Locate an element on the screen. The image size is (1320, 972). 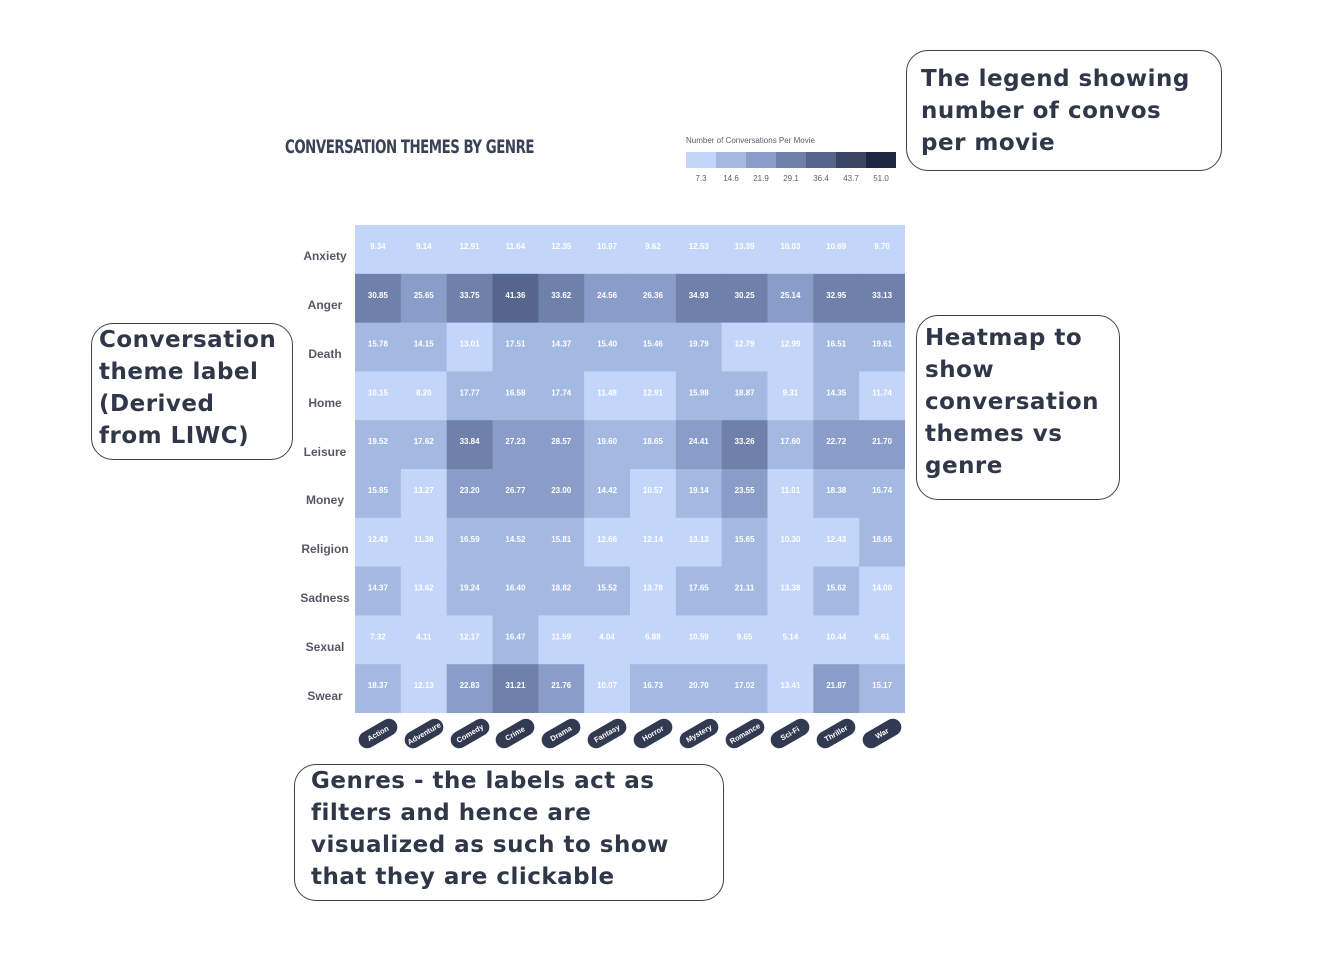
heatmap-cell-value: 14.37 is located at coordinates (561, 344).